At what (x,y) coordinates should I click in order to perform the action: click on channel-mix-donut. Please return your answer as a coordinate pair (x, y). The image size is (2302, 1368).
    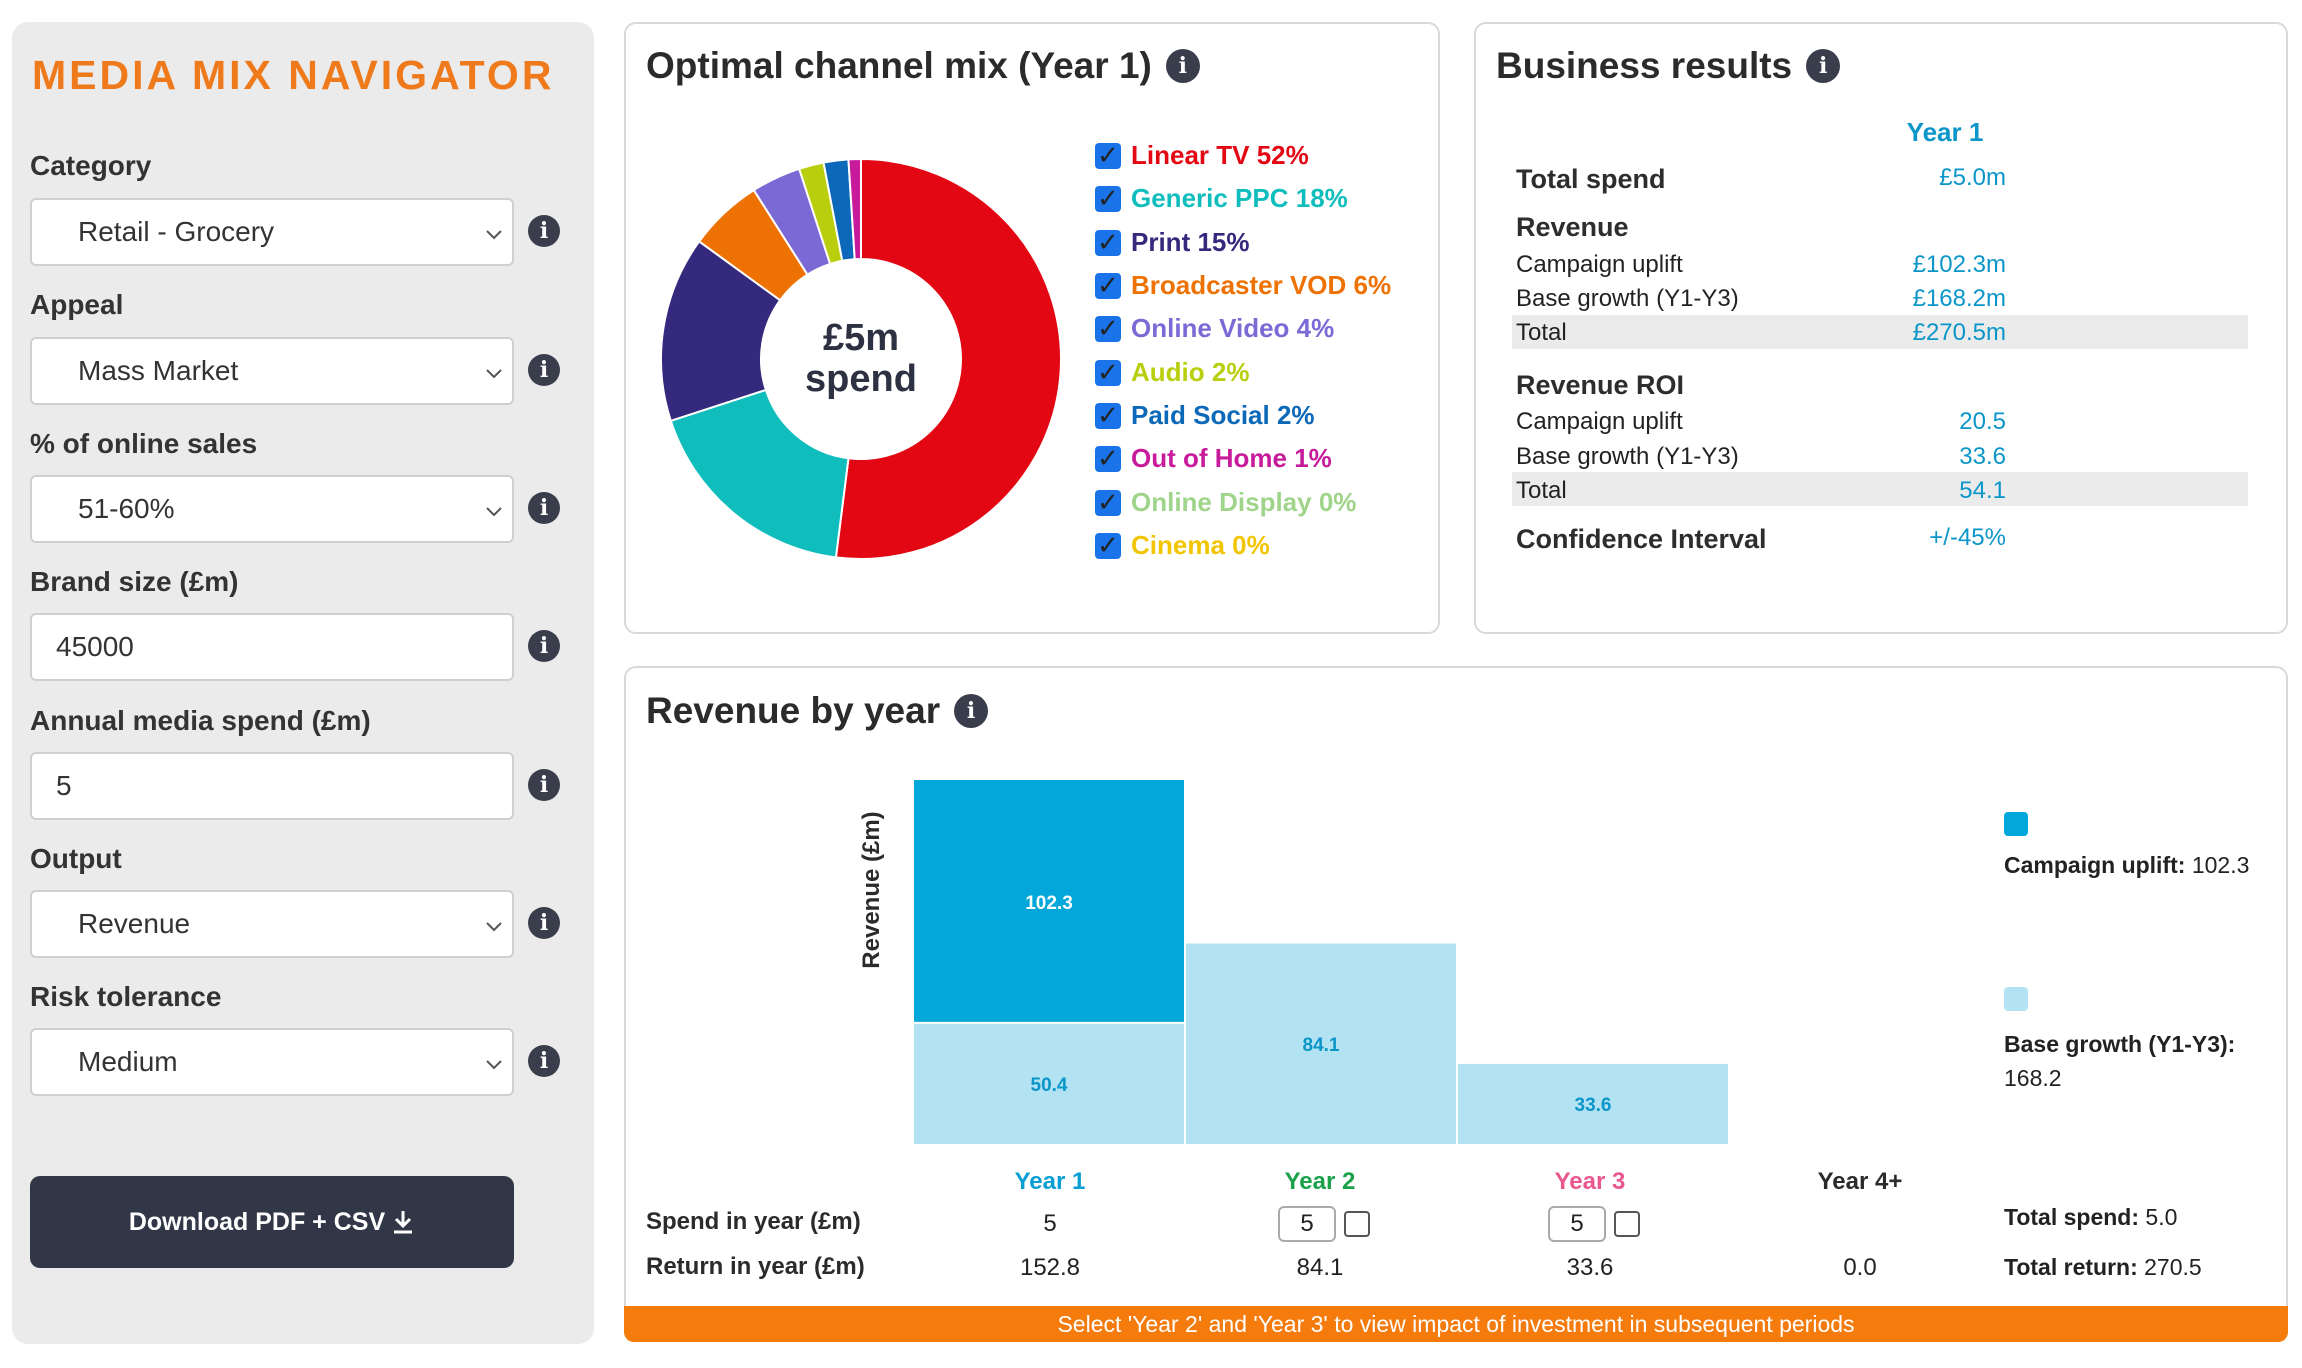
    Looking at the image, I should click on (861, 359).